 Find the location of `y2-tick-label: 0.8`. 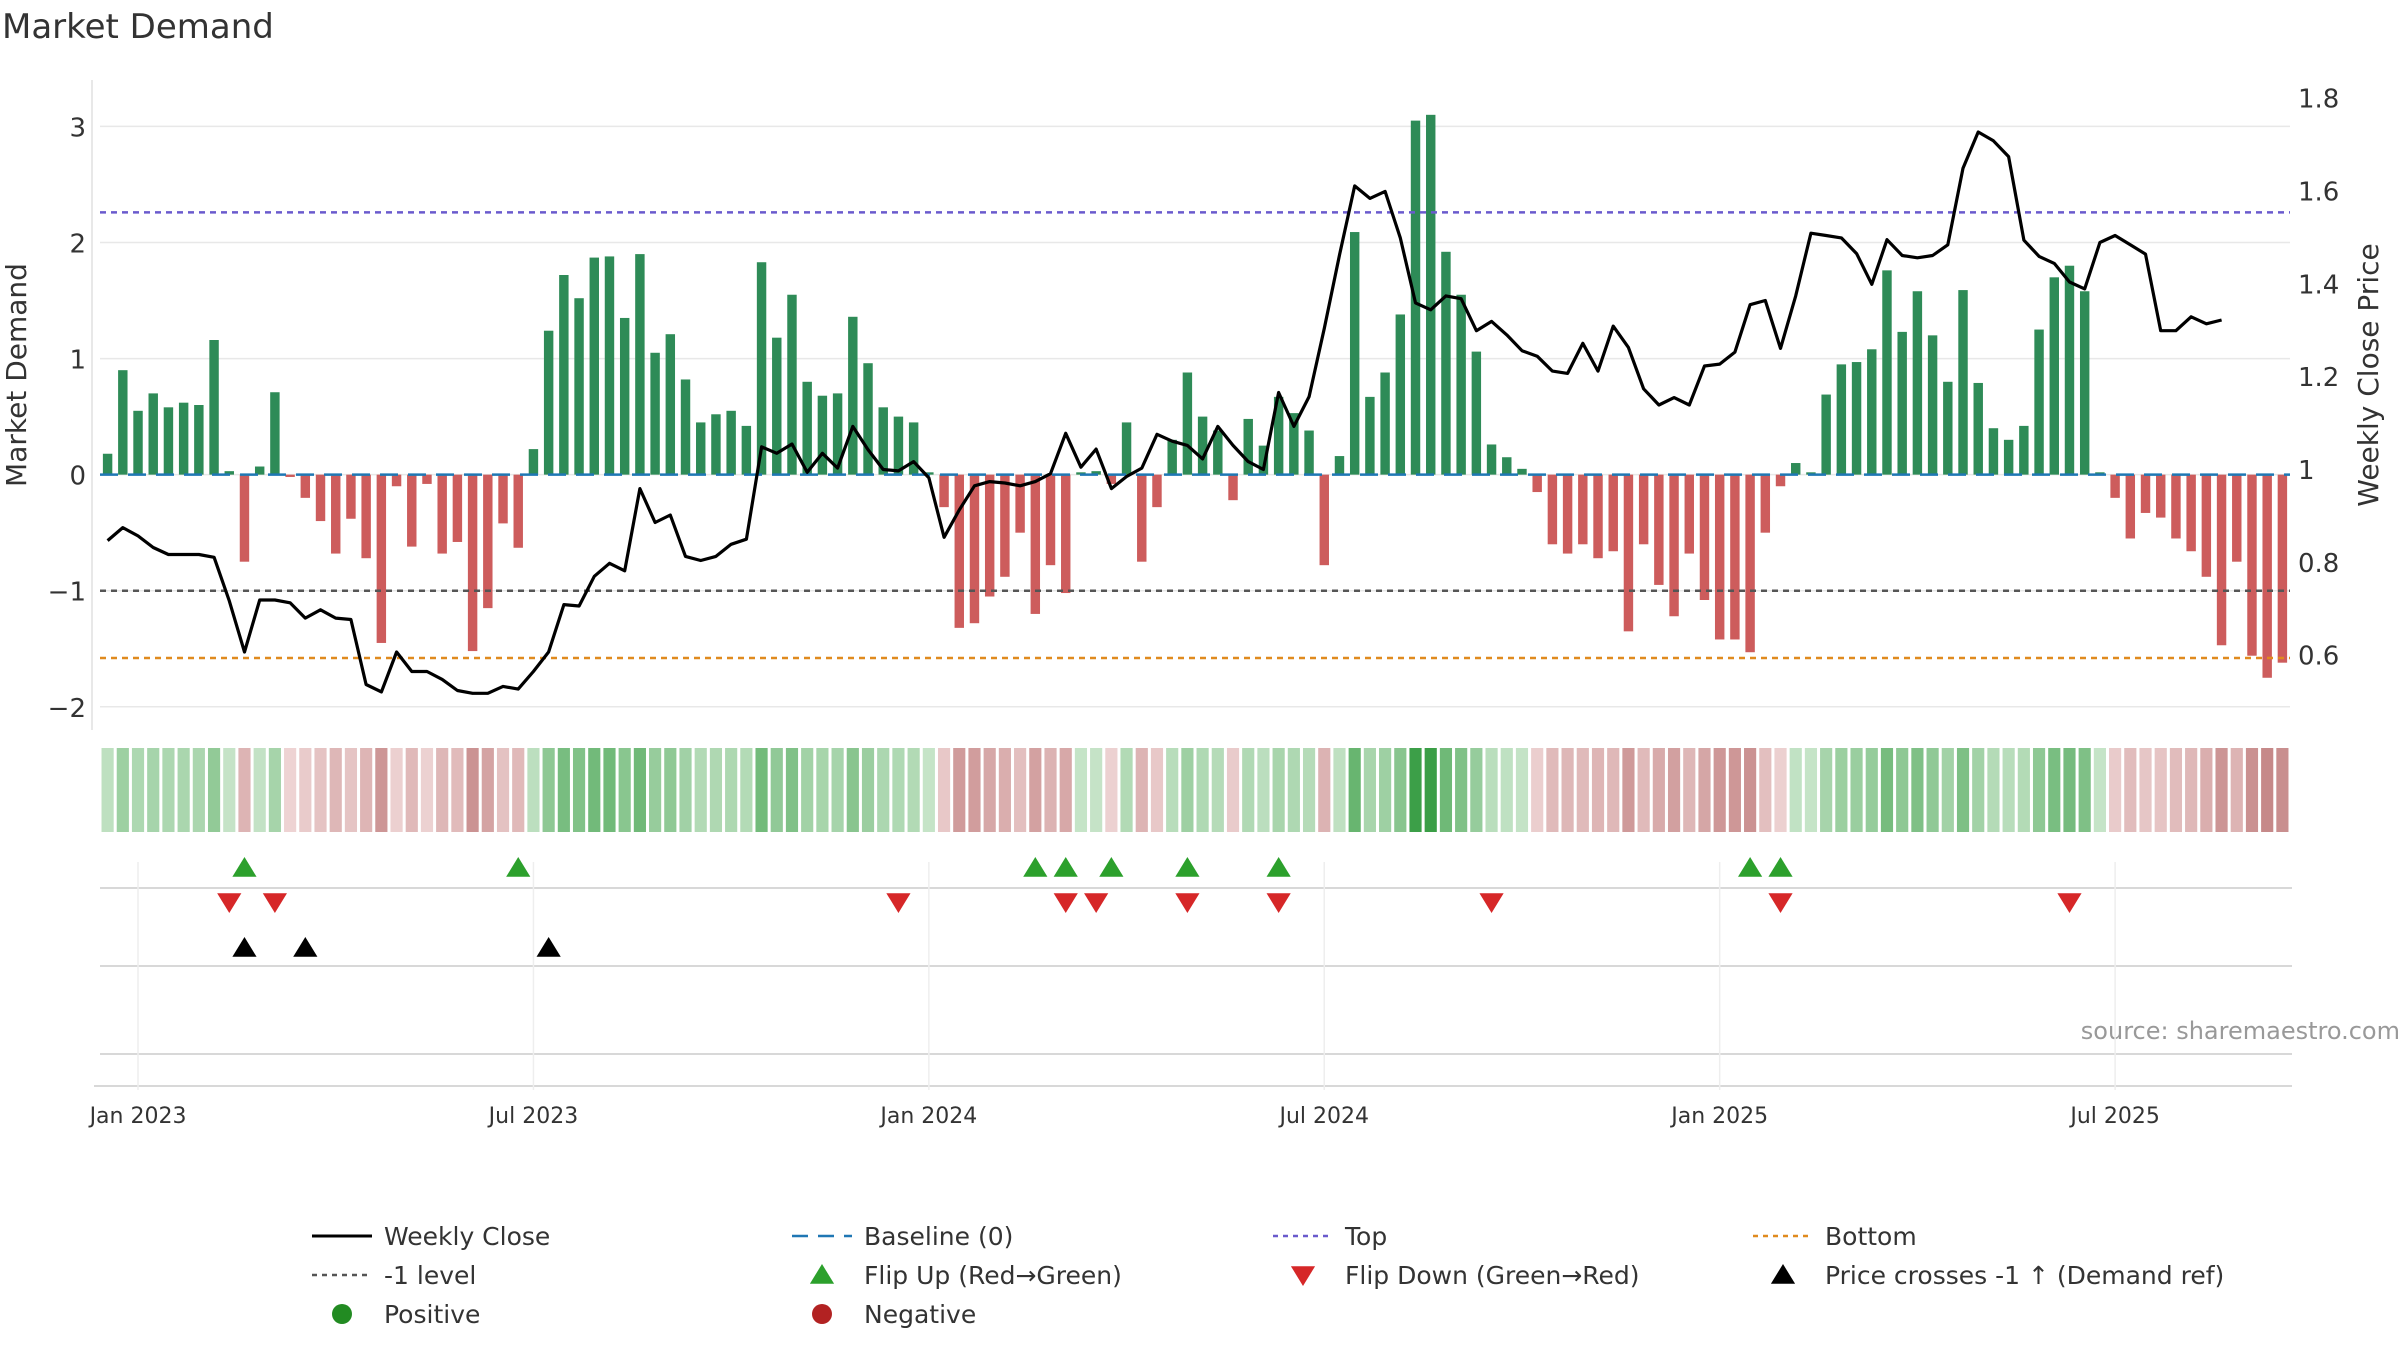

y2-tick-label: 0.8 is located at coordinates (2318, 564).